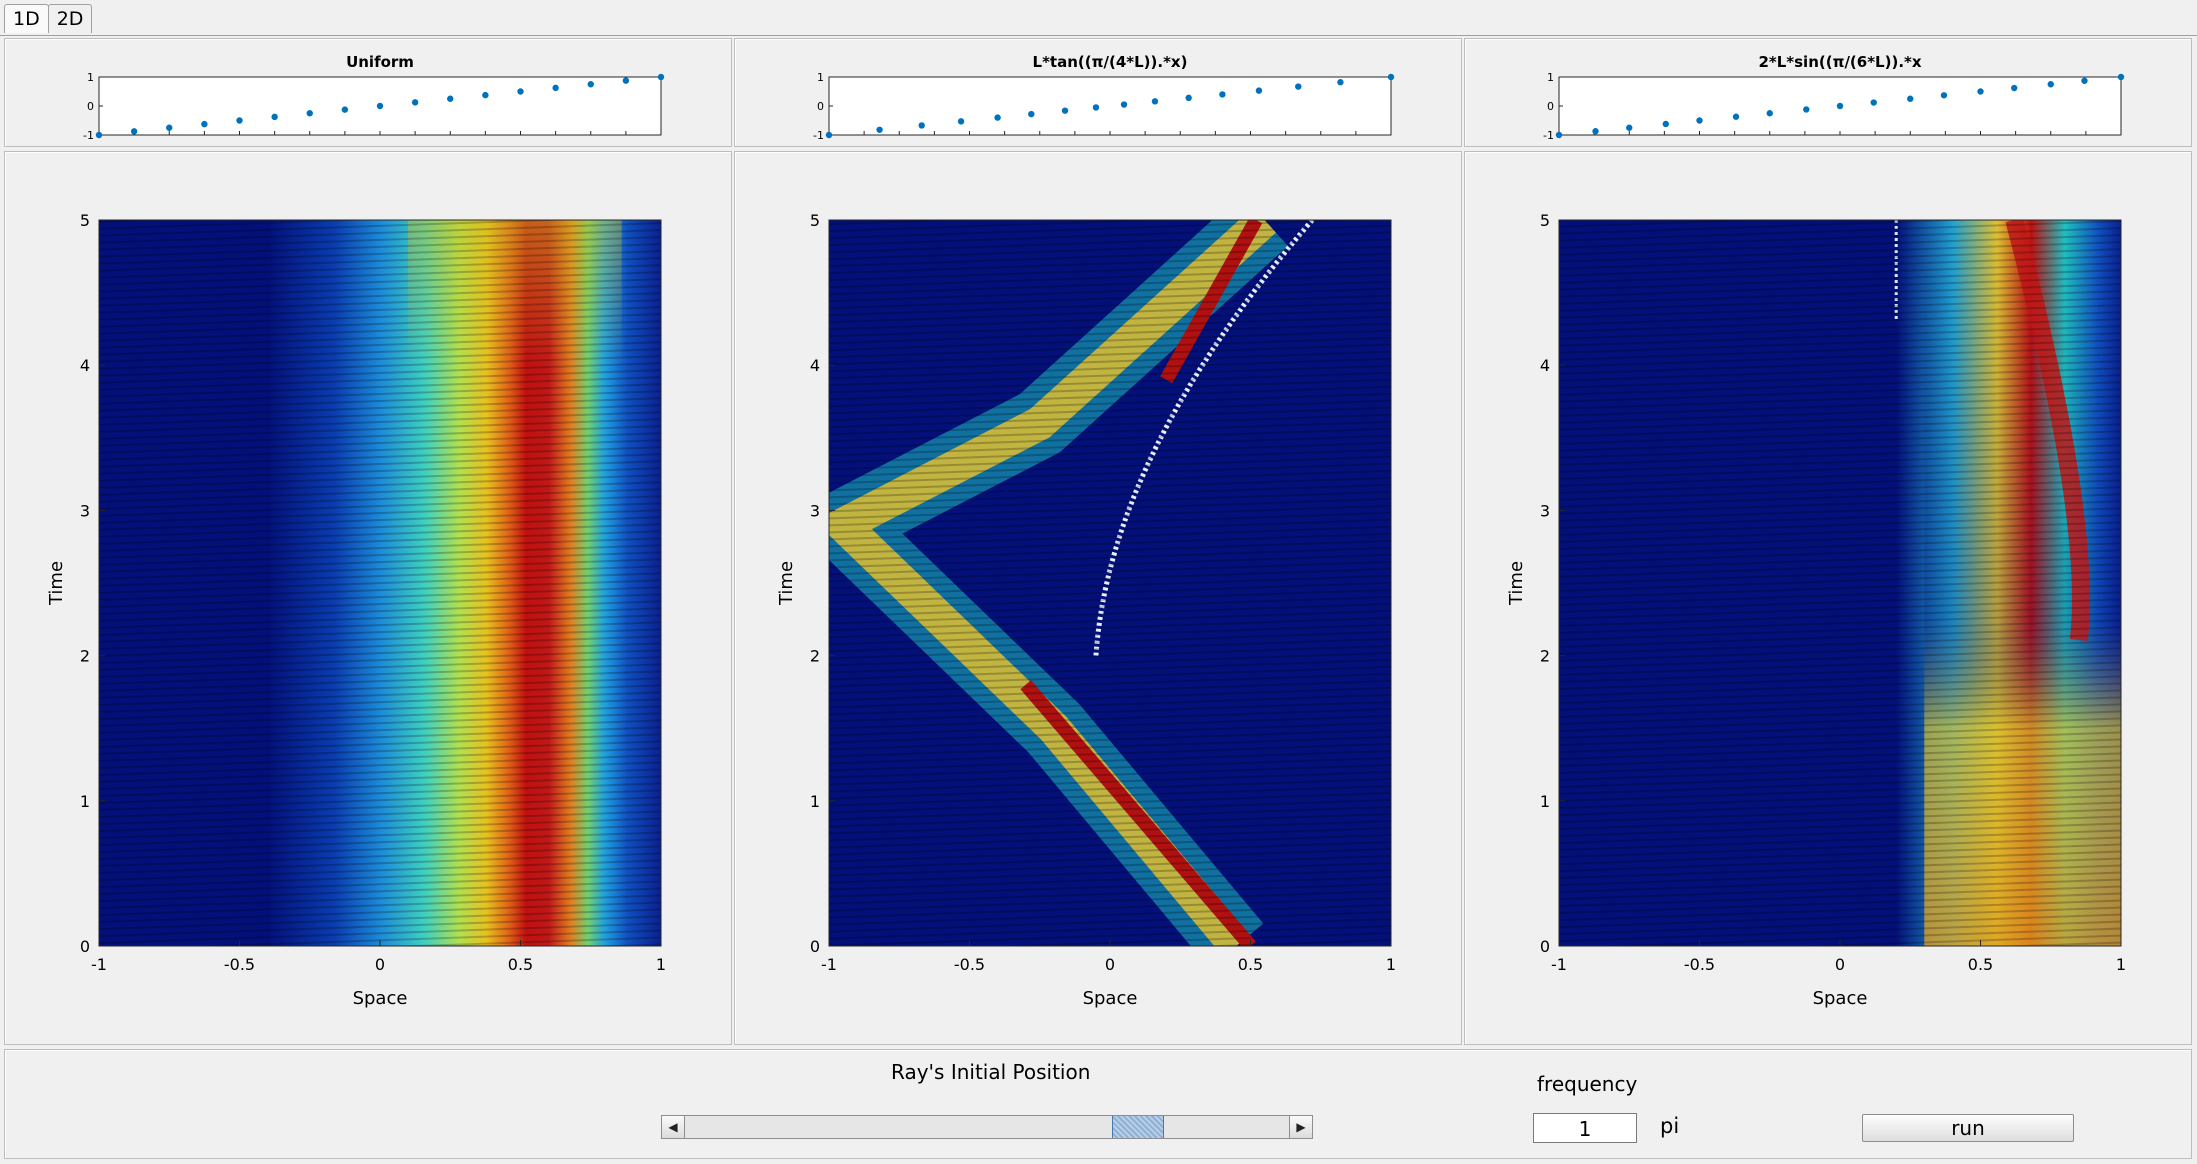  Describe the element at coordinates (1585, 1128) in the screenshot. I see `frequency-input: 1` at that location.